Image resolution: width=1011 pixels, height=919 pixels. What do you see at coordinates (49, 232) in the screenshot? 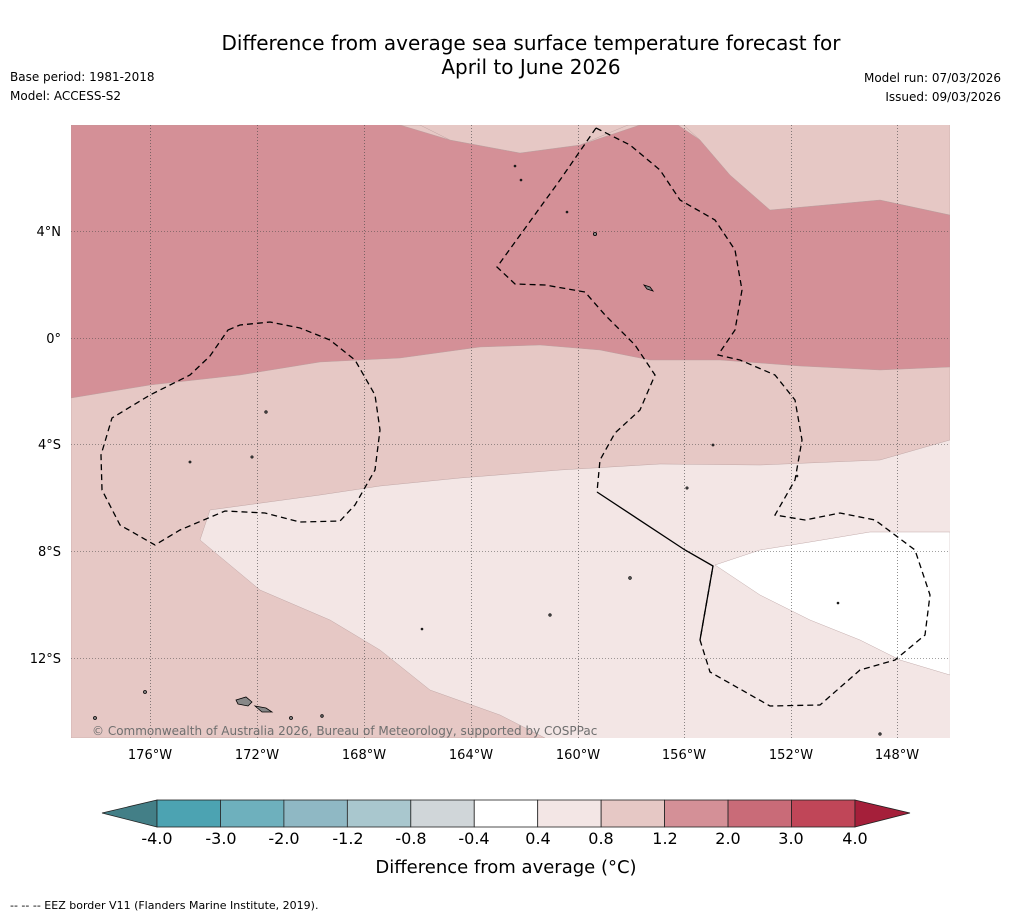
I see `lat-label: 4°N` at bounding box center [49, 232].